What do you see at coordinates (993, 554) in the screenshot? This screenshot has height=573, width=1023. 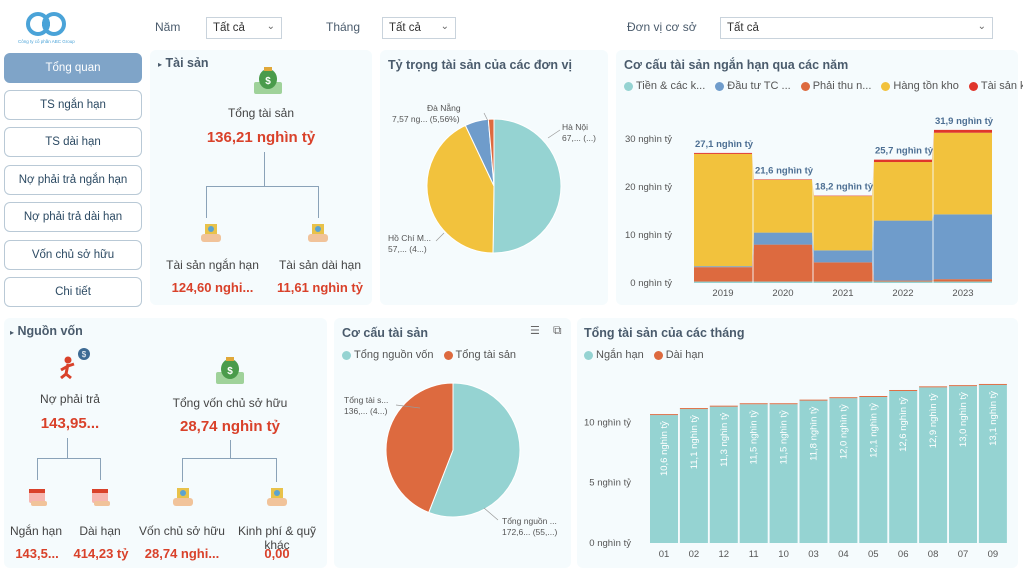 I see `x-tick-label: 09` at bounding box center [993, 554].